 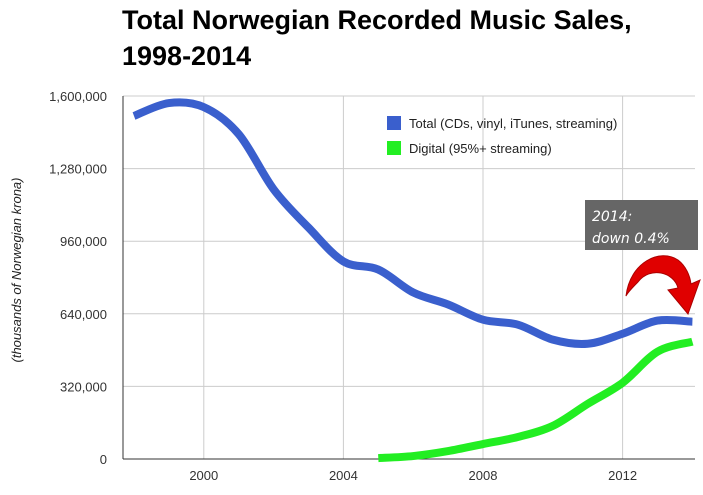 I want to click on y-tick-label: 1,600,000, so click(x=78, y=96).